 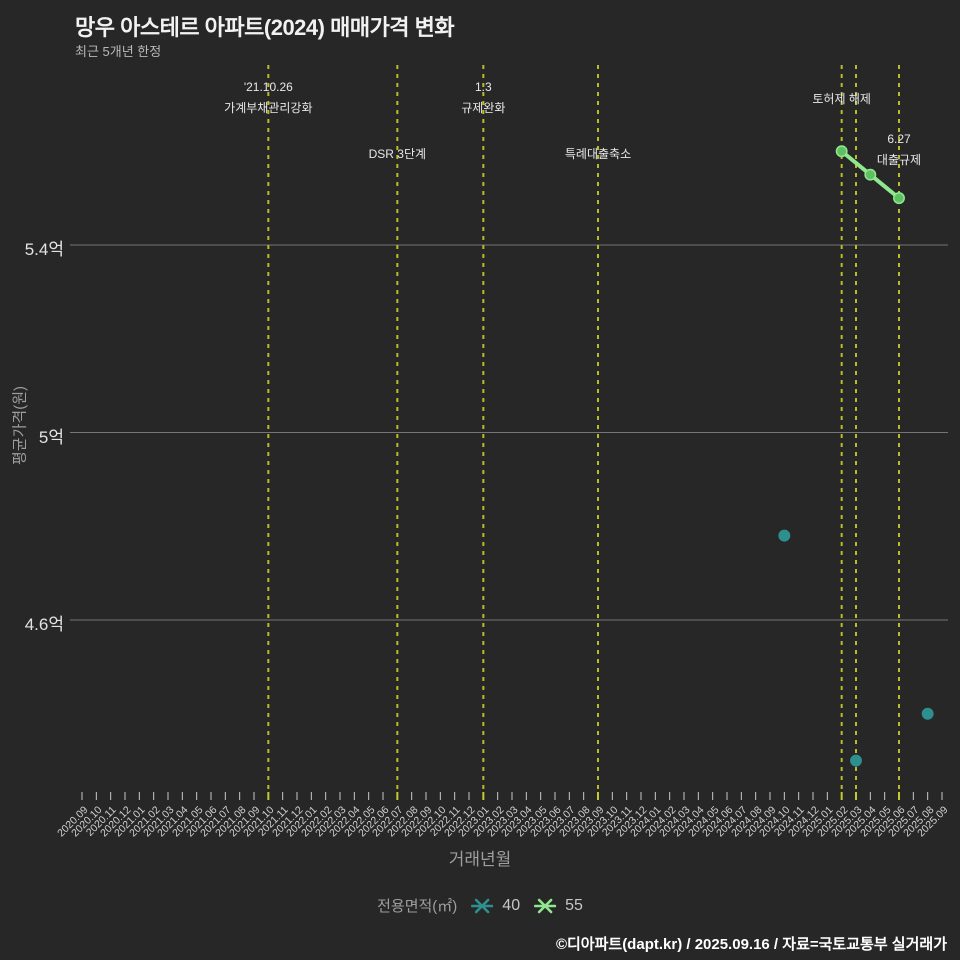 I want to click on legend-entry-40: 40, so click(x=495, y=906).